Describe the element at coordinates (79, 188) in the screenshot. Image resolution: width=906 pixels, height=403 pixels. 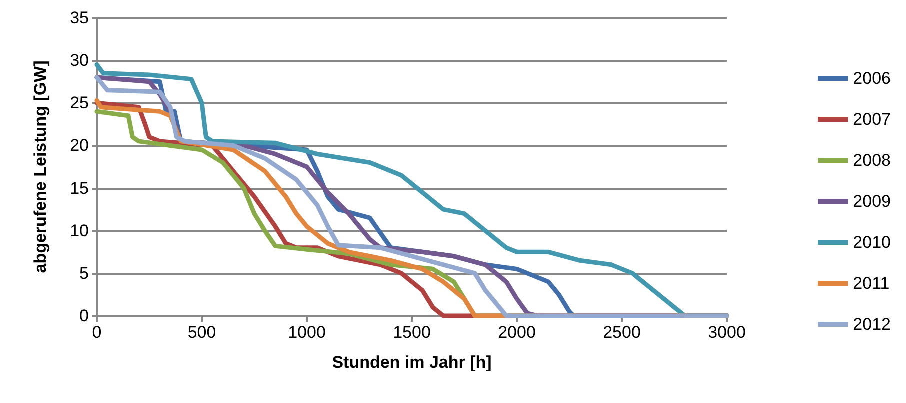
I see `y-tick-label: 15` at that location.